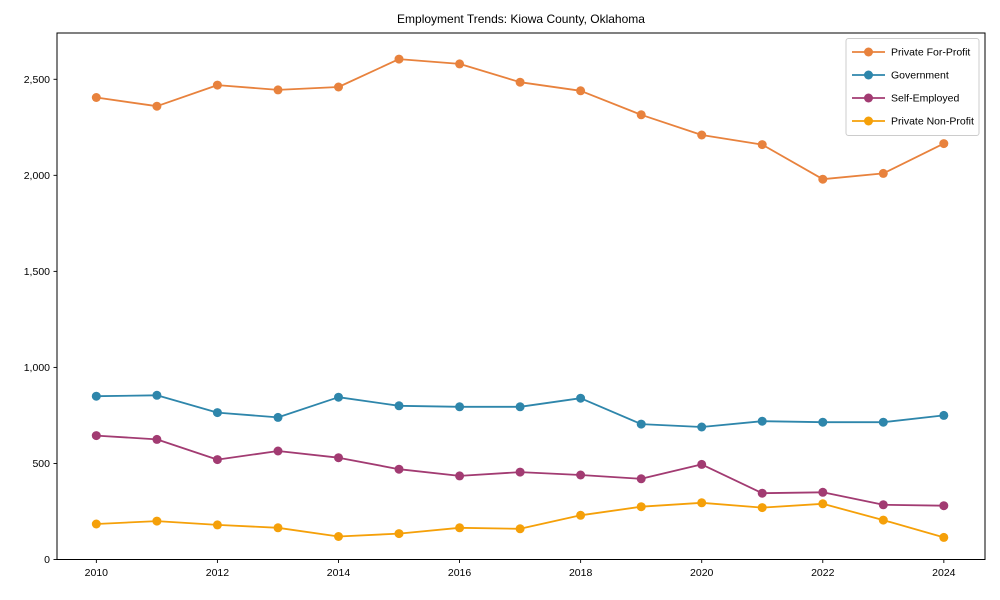 The width and height of the screenshot is (1000, 600). What do you see at coordinates (47, 560) in the screenshot?
I see `y-tick-label: 0` at bounding box center [47, 560].